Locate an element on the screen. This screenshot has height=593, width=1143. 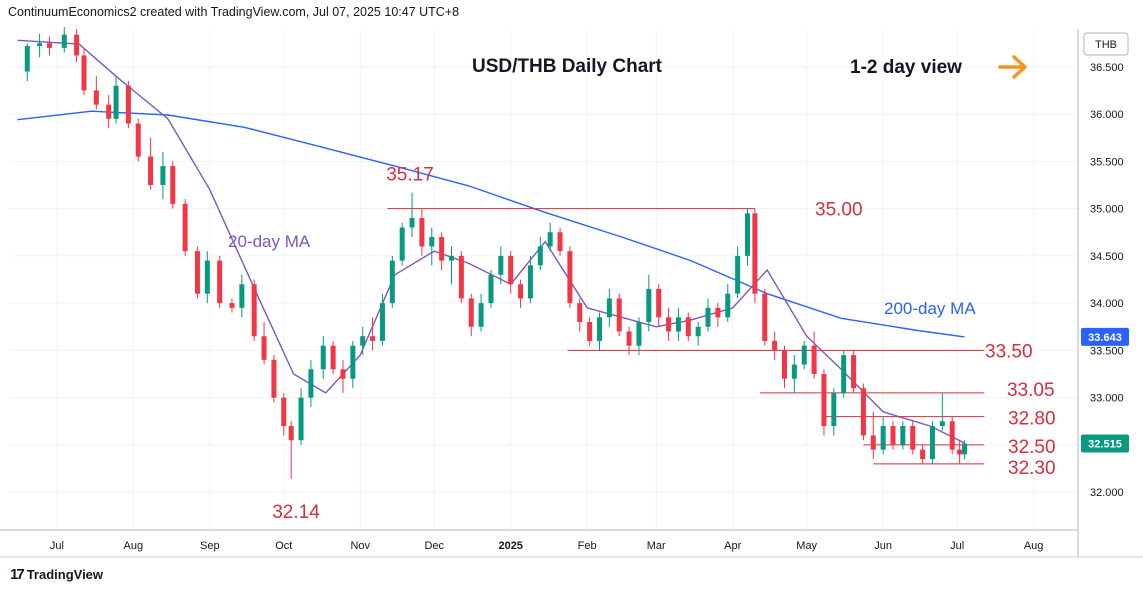
view-label: 1-2 day view is located at coordinates (906, 67).